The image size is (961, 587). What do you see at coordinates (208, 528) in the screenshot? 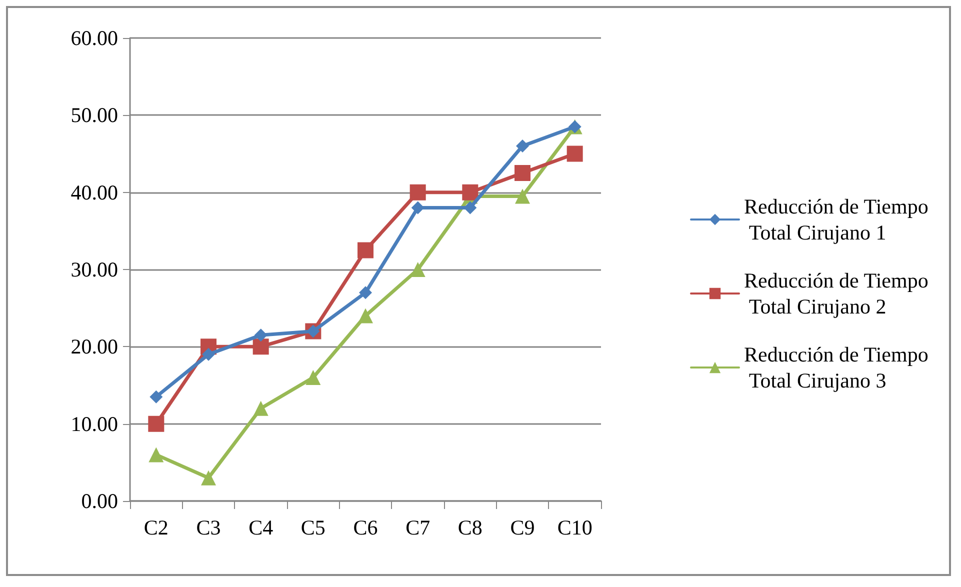
I see `x-tick-label: C3` at bounding box center [208, 528].